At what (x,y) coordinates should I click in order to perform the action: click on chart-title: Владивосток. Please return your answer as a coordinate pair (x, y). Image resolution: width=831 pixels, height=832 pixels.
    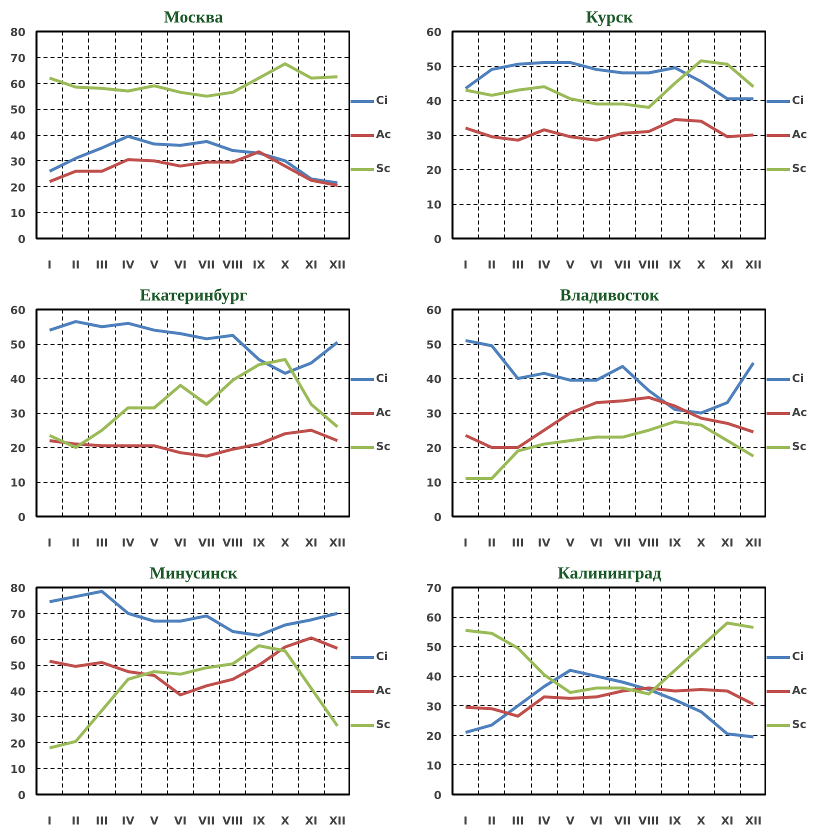
    Looking at the image, I should click on (610, 295).